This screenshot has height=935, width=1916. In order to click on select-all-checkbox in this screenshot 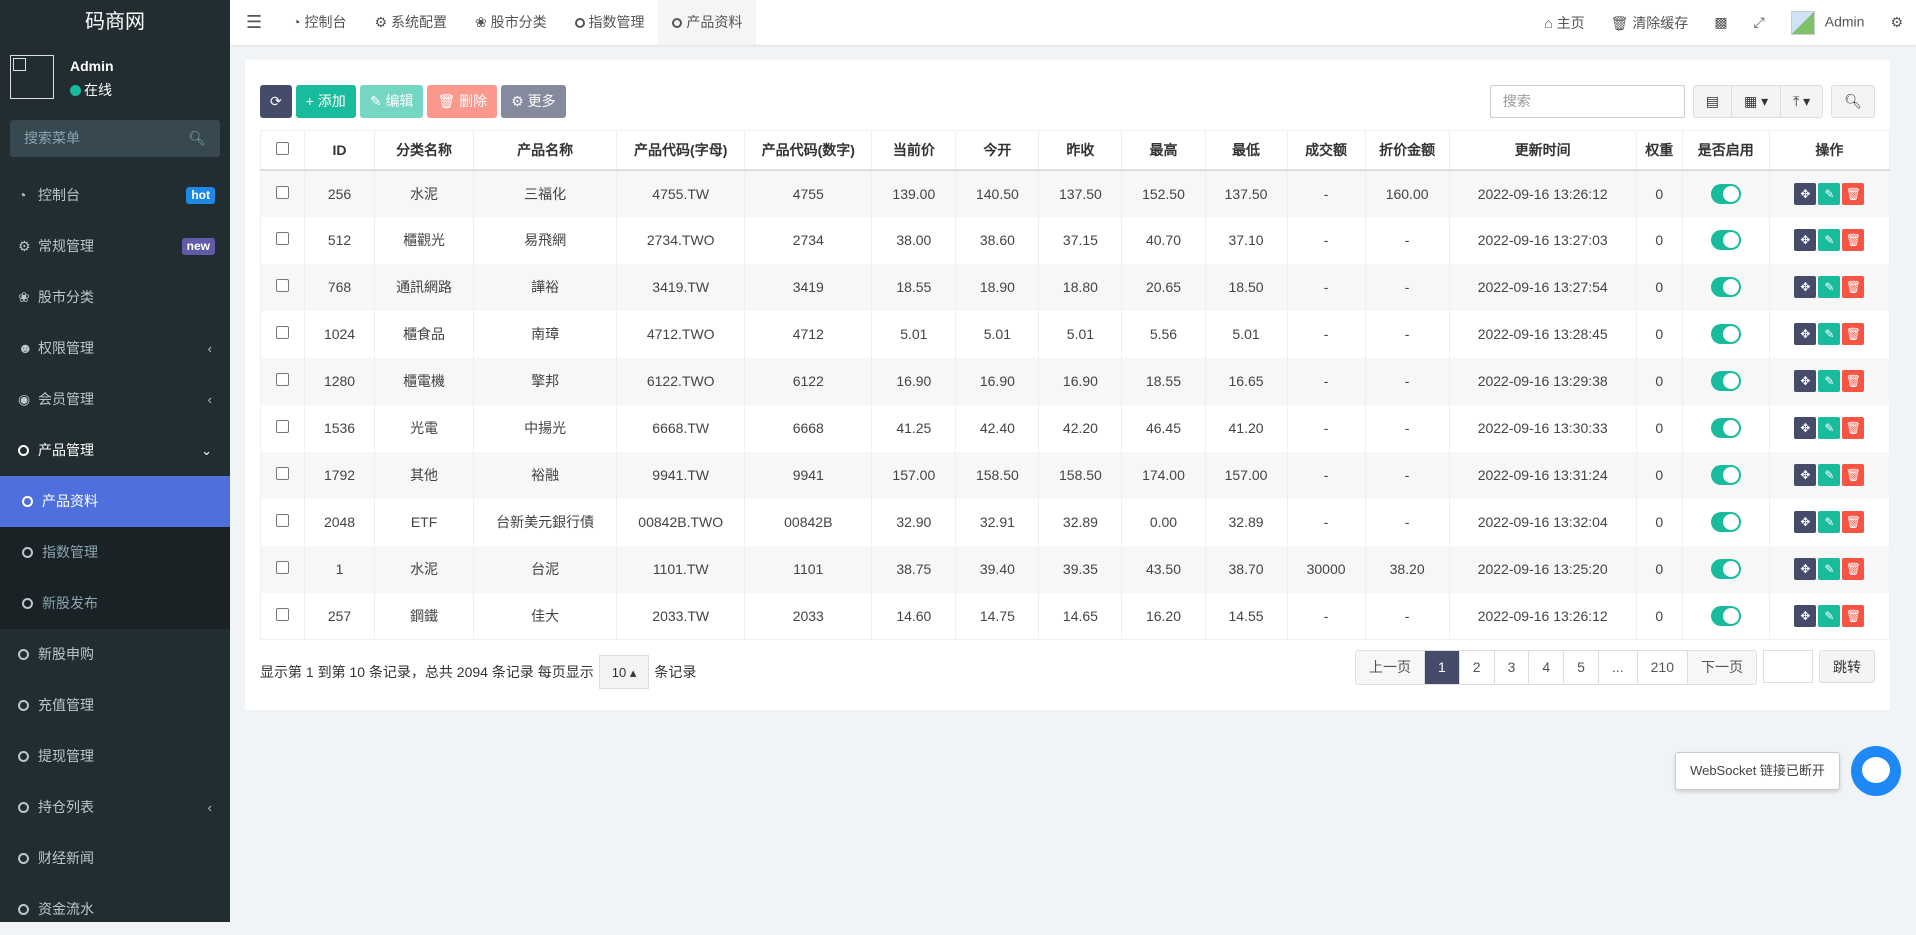, I will do `click(282, 150)`.